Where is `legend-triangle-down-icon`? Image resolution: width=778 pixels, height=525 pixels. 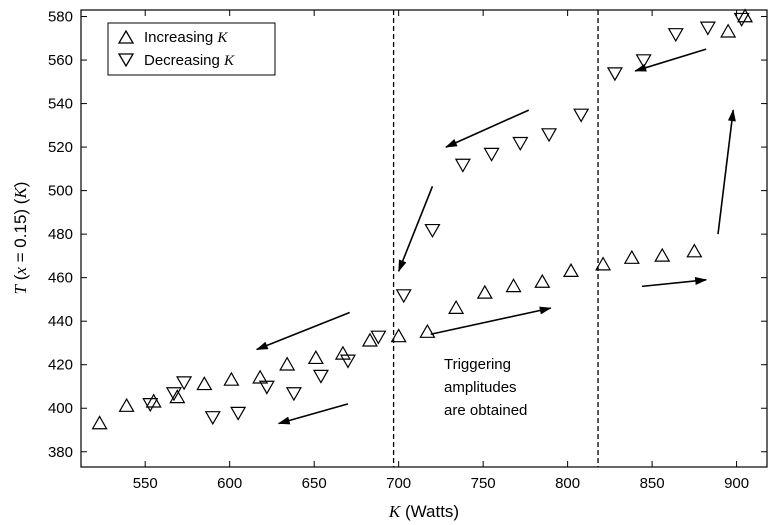
legend-triangle-down-icon is located at coordinates (126, 60).